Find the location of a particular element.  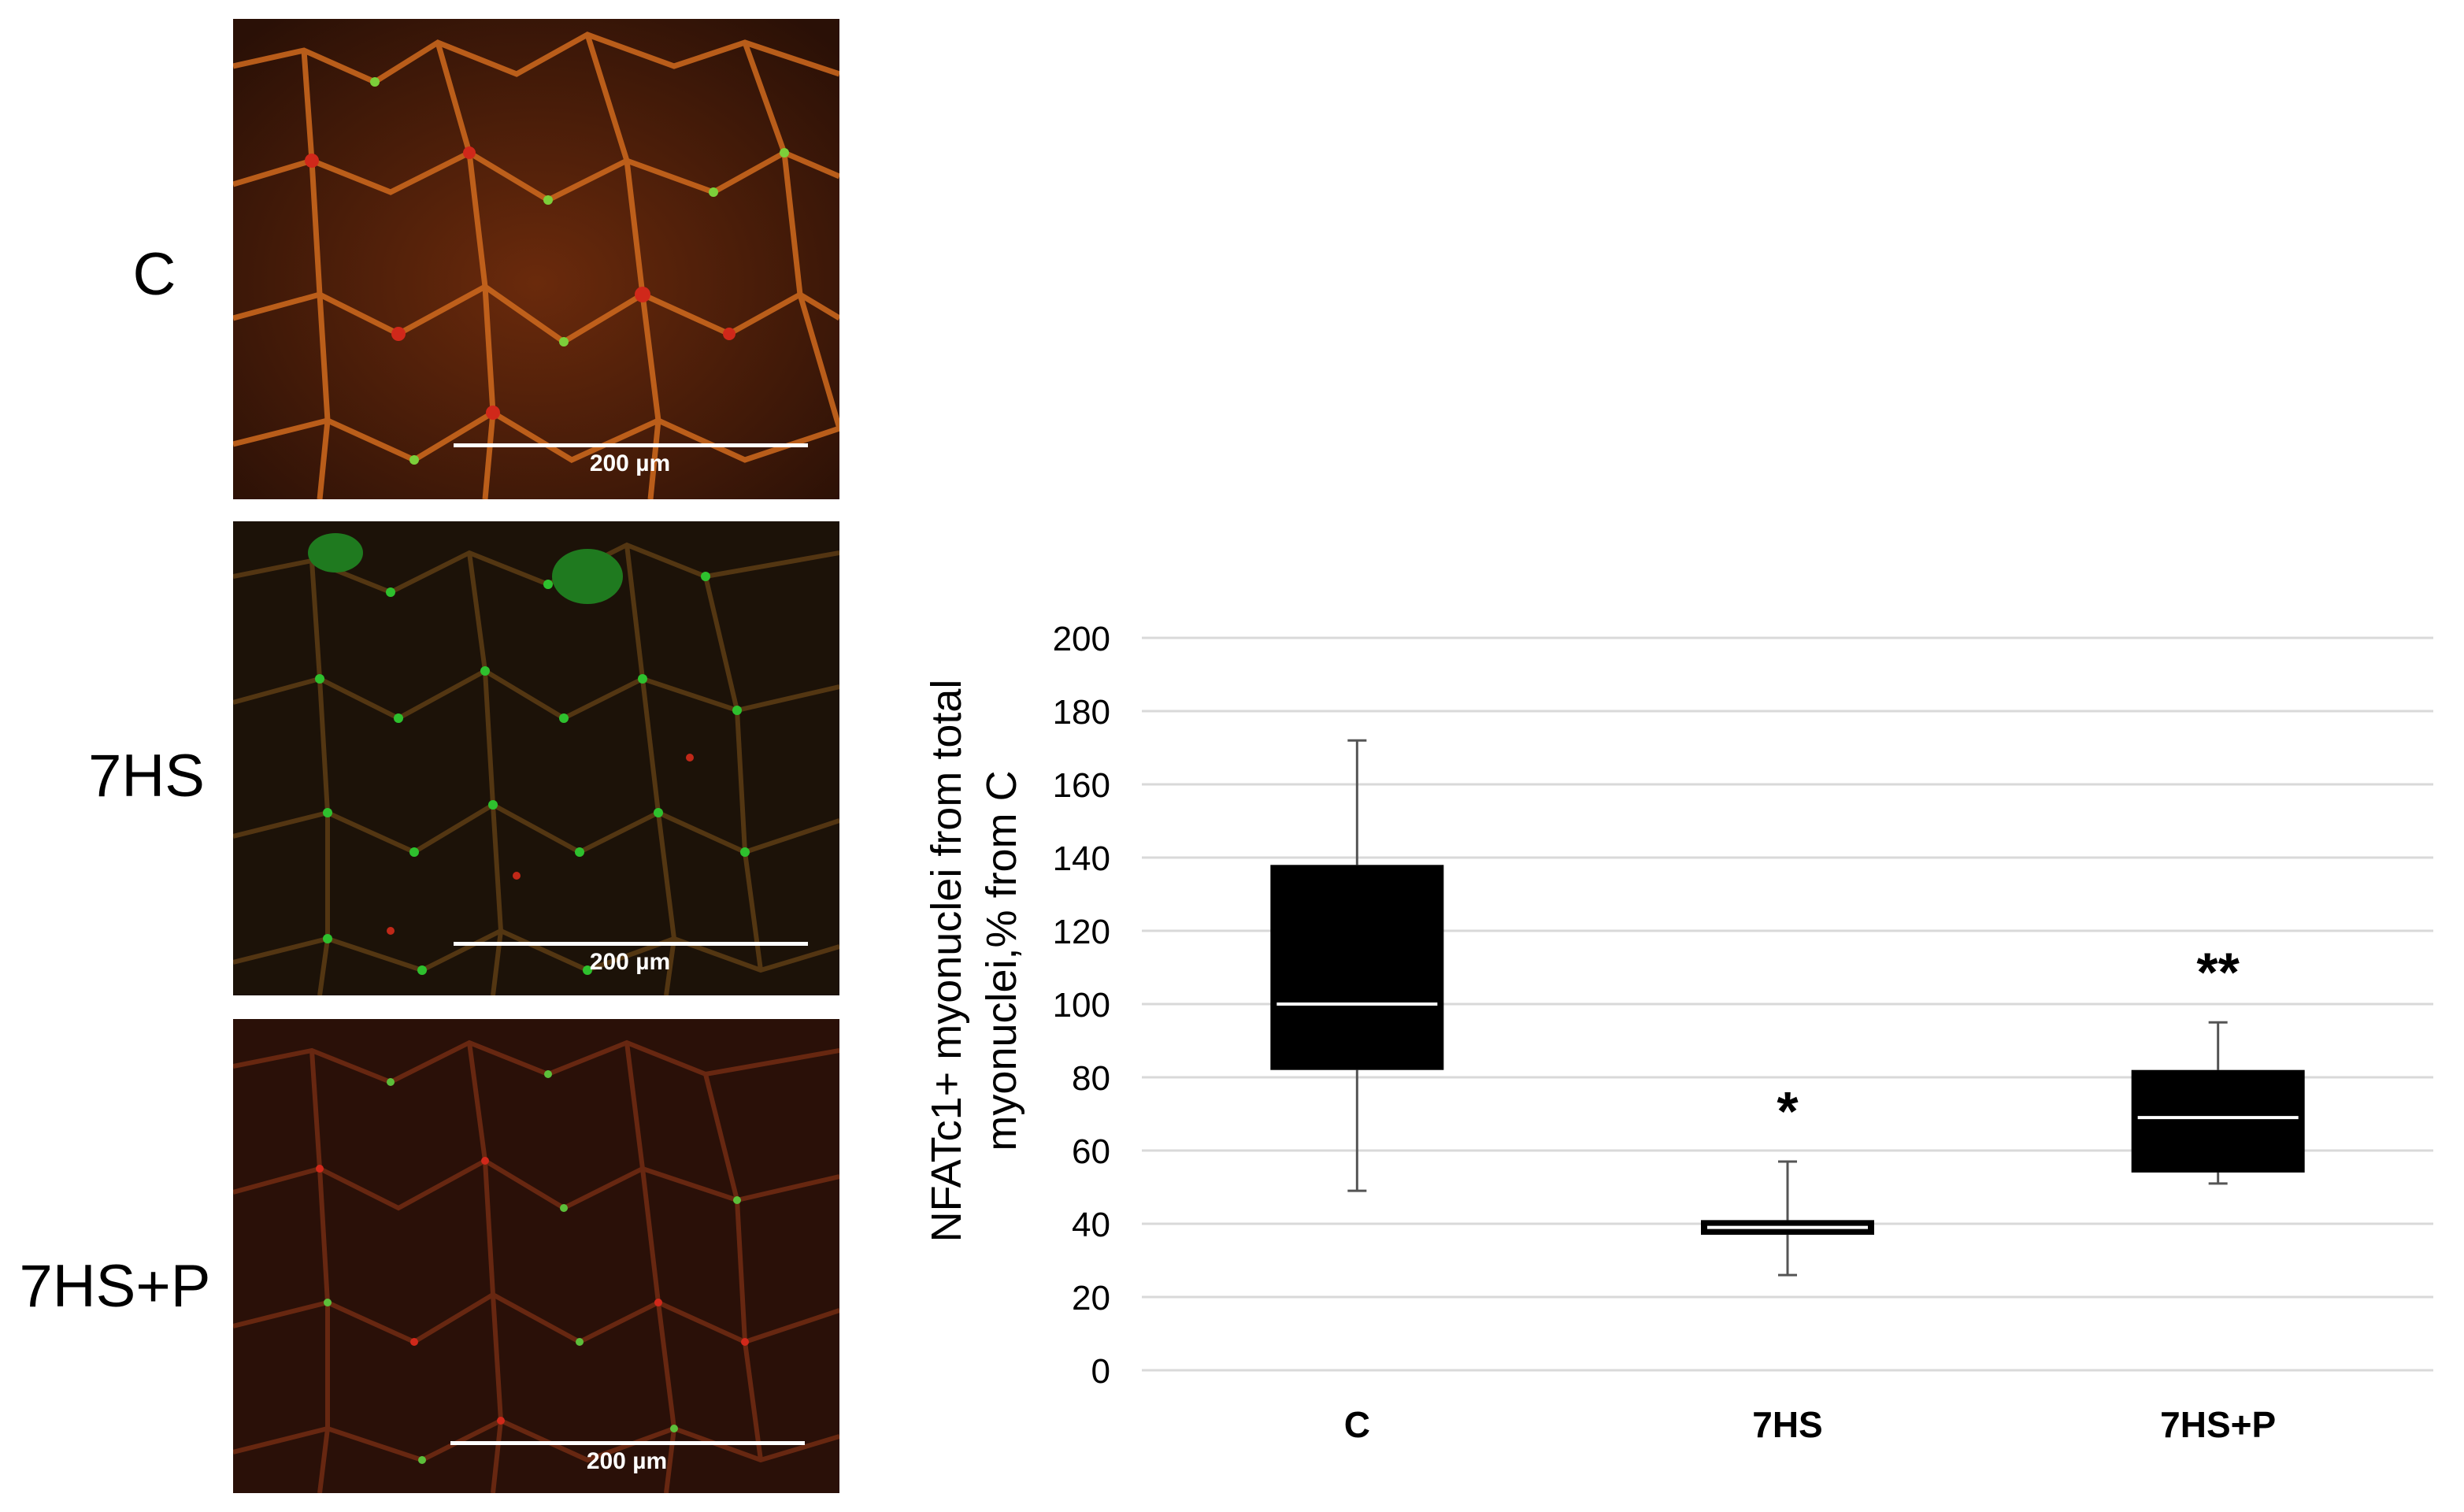

scale-text-7hsp: 200 µm is located at coordinates (627, 1461).